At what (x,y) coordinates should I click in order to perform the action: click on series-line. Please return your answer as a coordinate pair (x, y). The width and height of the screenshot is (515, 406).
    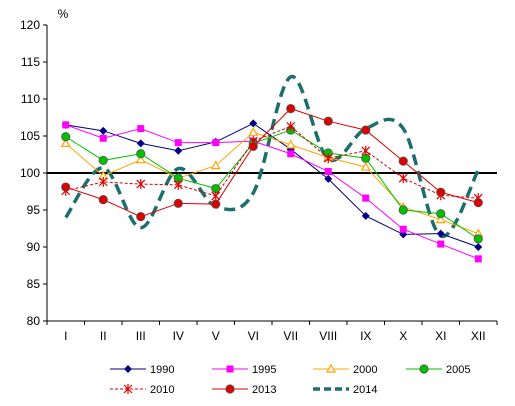
    Looking at the image, I should click on (272, 162).